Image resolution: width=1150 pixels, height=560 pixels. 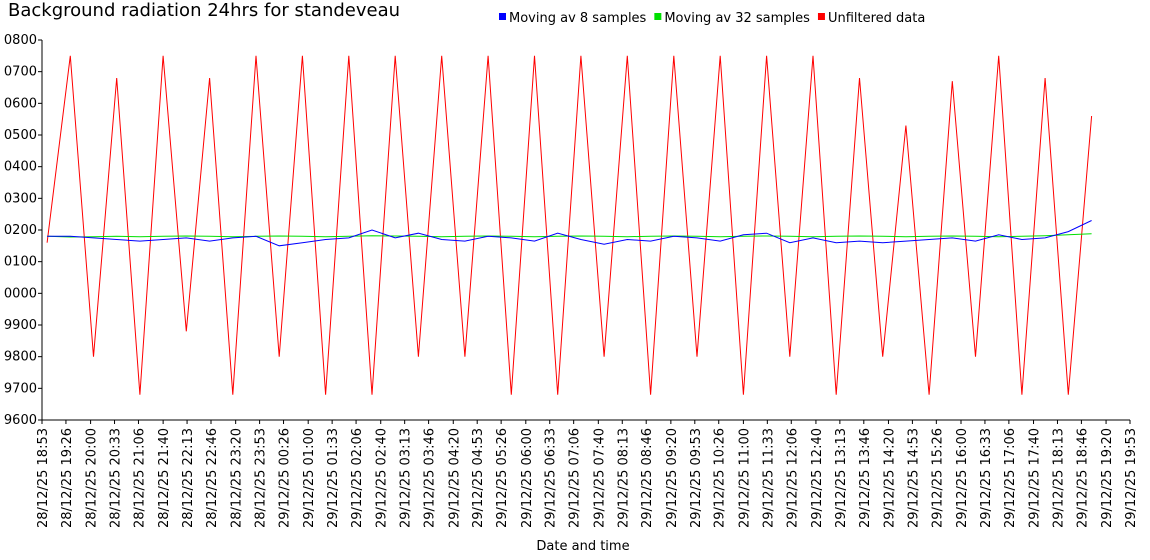 What do you see at coordinates (865, 478) in the screenshot?
I see `x-tick-label: 29/12/25 13:46` at bounding box center [865, 478].